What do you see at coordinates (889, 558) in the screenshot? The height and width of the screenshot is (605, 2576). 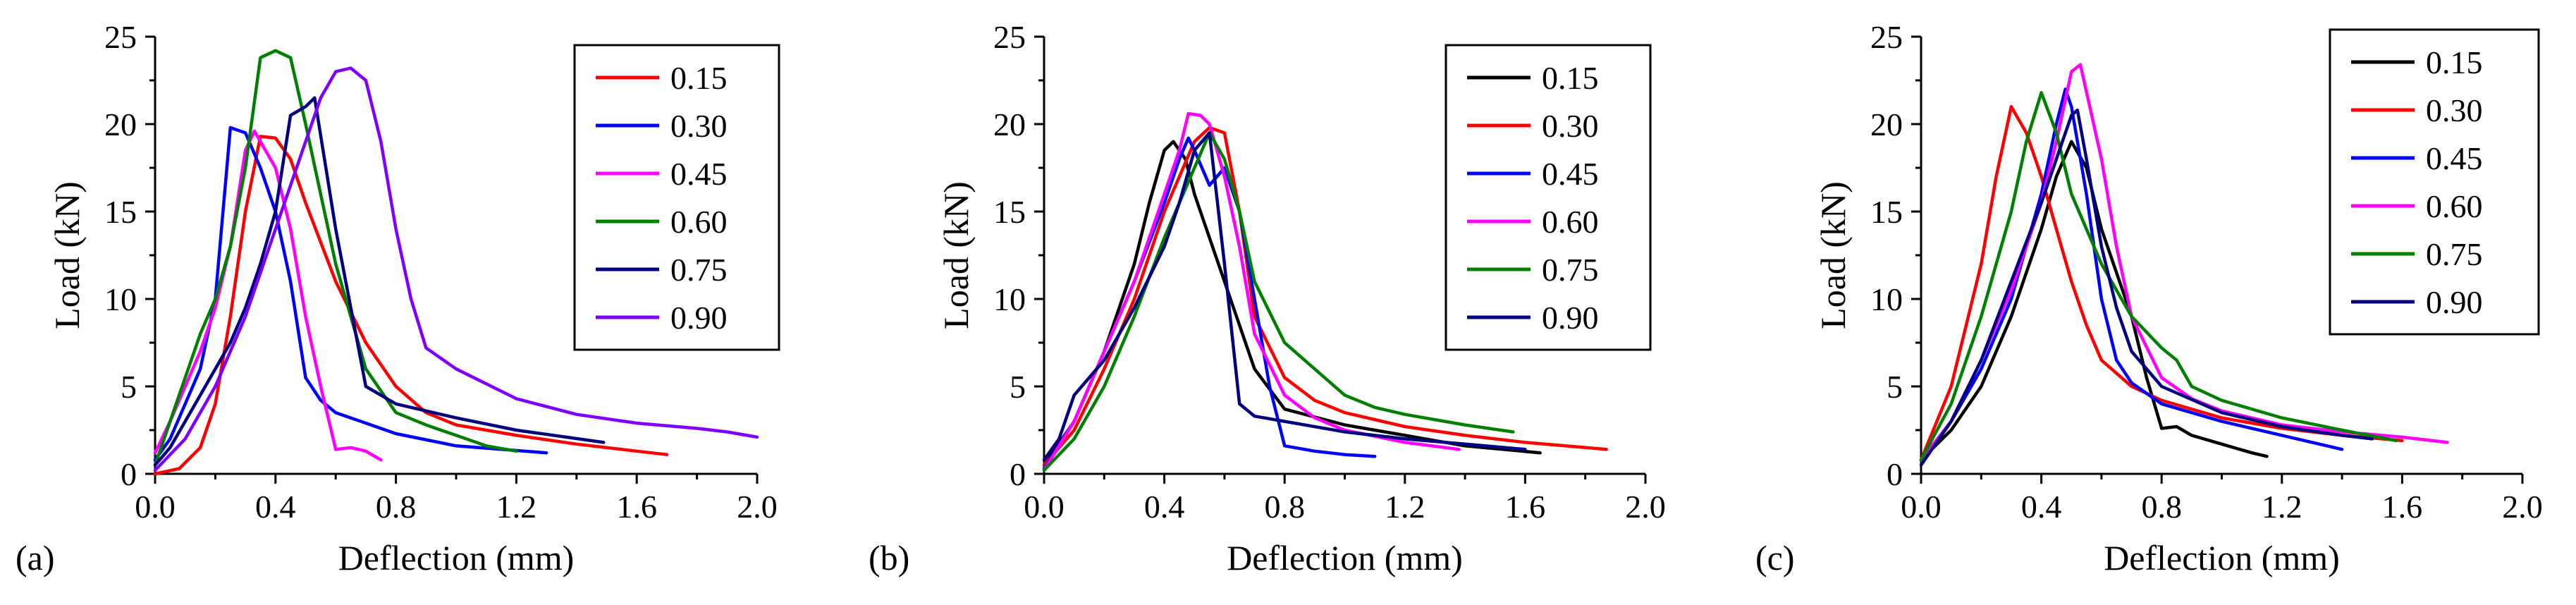 I see `panel-label: (b)` at bounding box center [889, 558].